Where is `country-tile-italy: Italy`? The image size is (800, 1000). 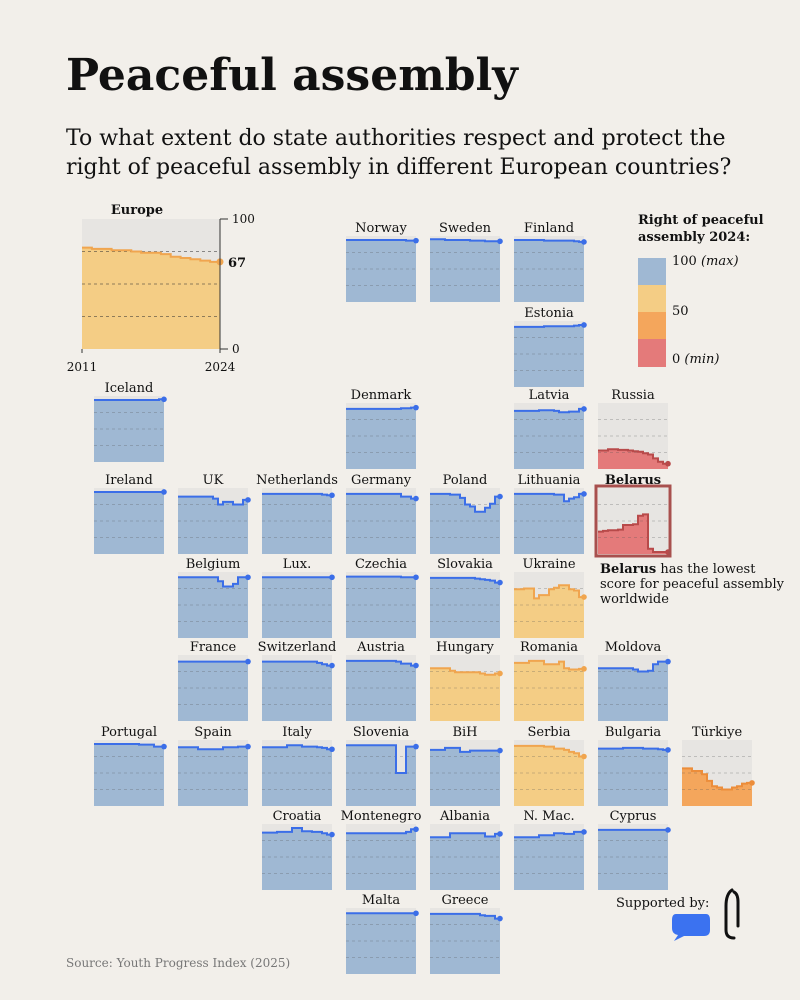
country-tile-italy: Italy is located at coordinates (298, 765).